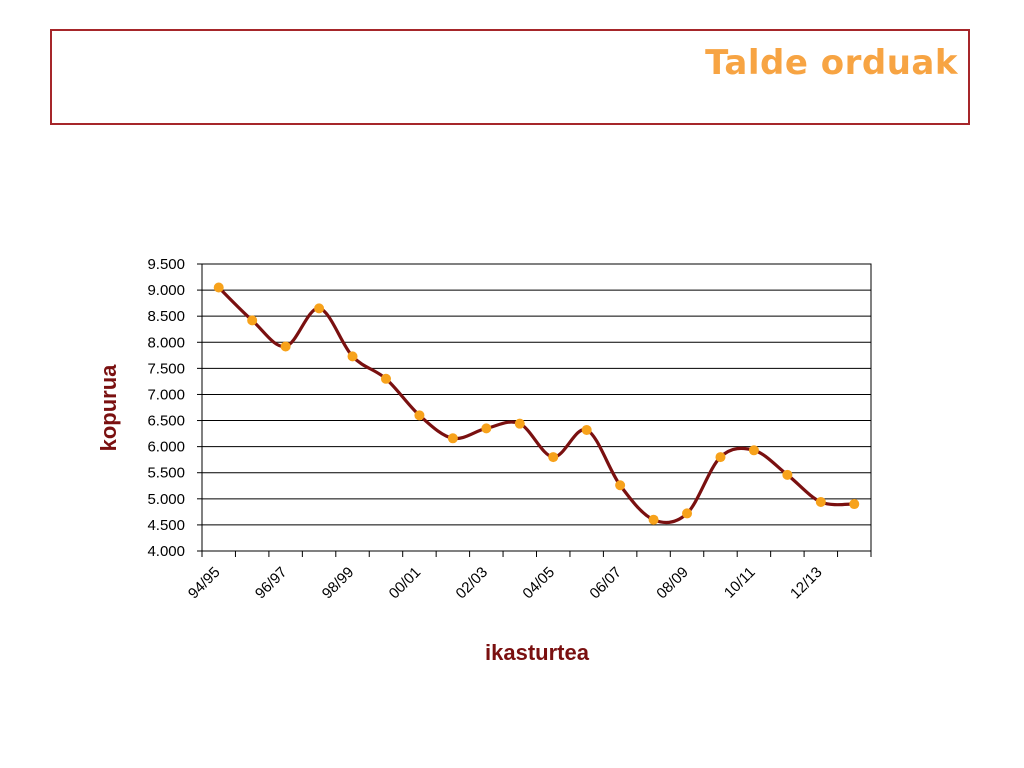 This screenshot has height=768, width=1024. Describe the element at coordinates (672, 583) in the screenshot. I see `x-tick-label: 08/09` at that location.